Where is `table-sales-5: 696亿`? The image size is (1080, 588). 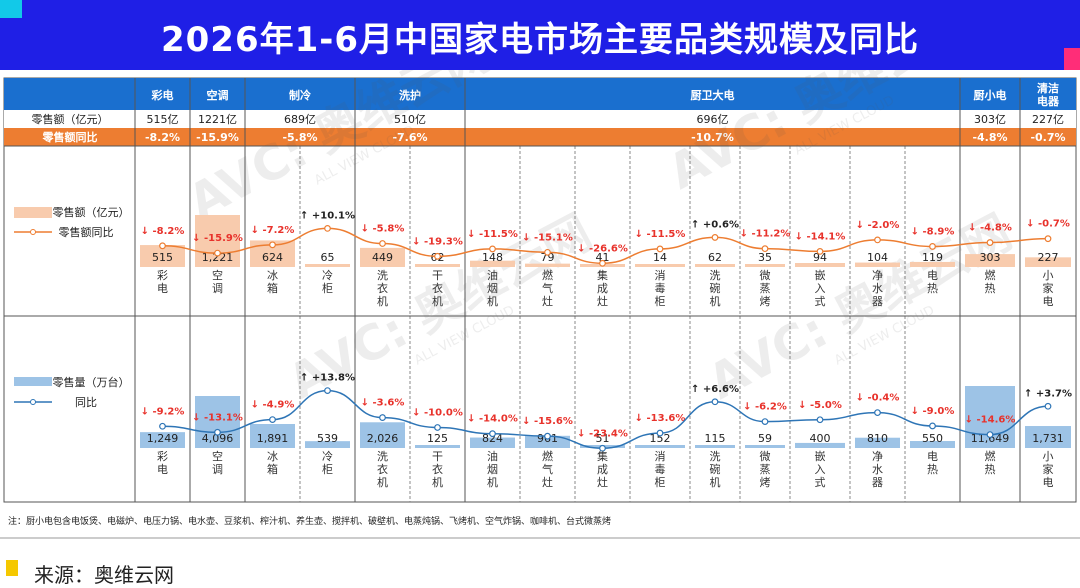 table-sales-5: 696亿 is located at coordinates (713, 119).